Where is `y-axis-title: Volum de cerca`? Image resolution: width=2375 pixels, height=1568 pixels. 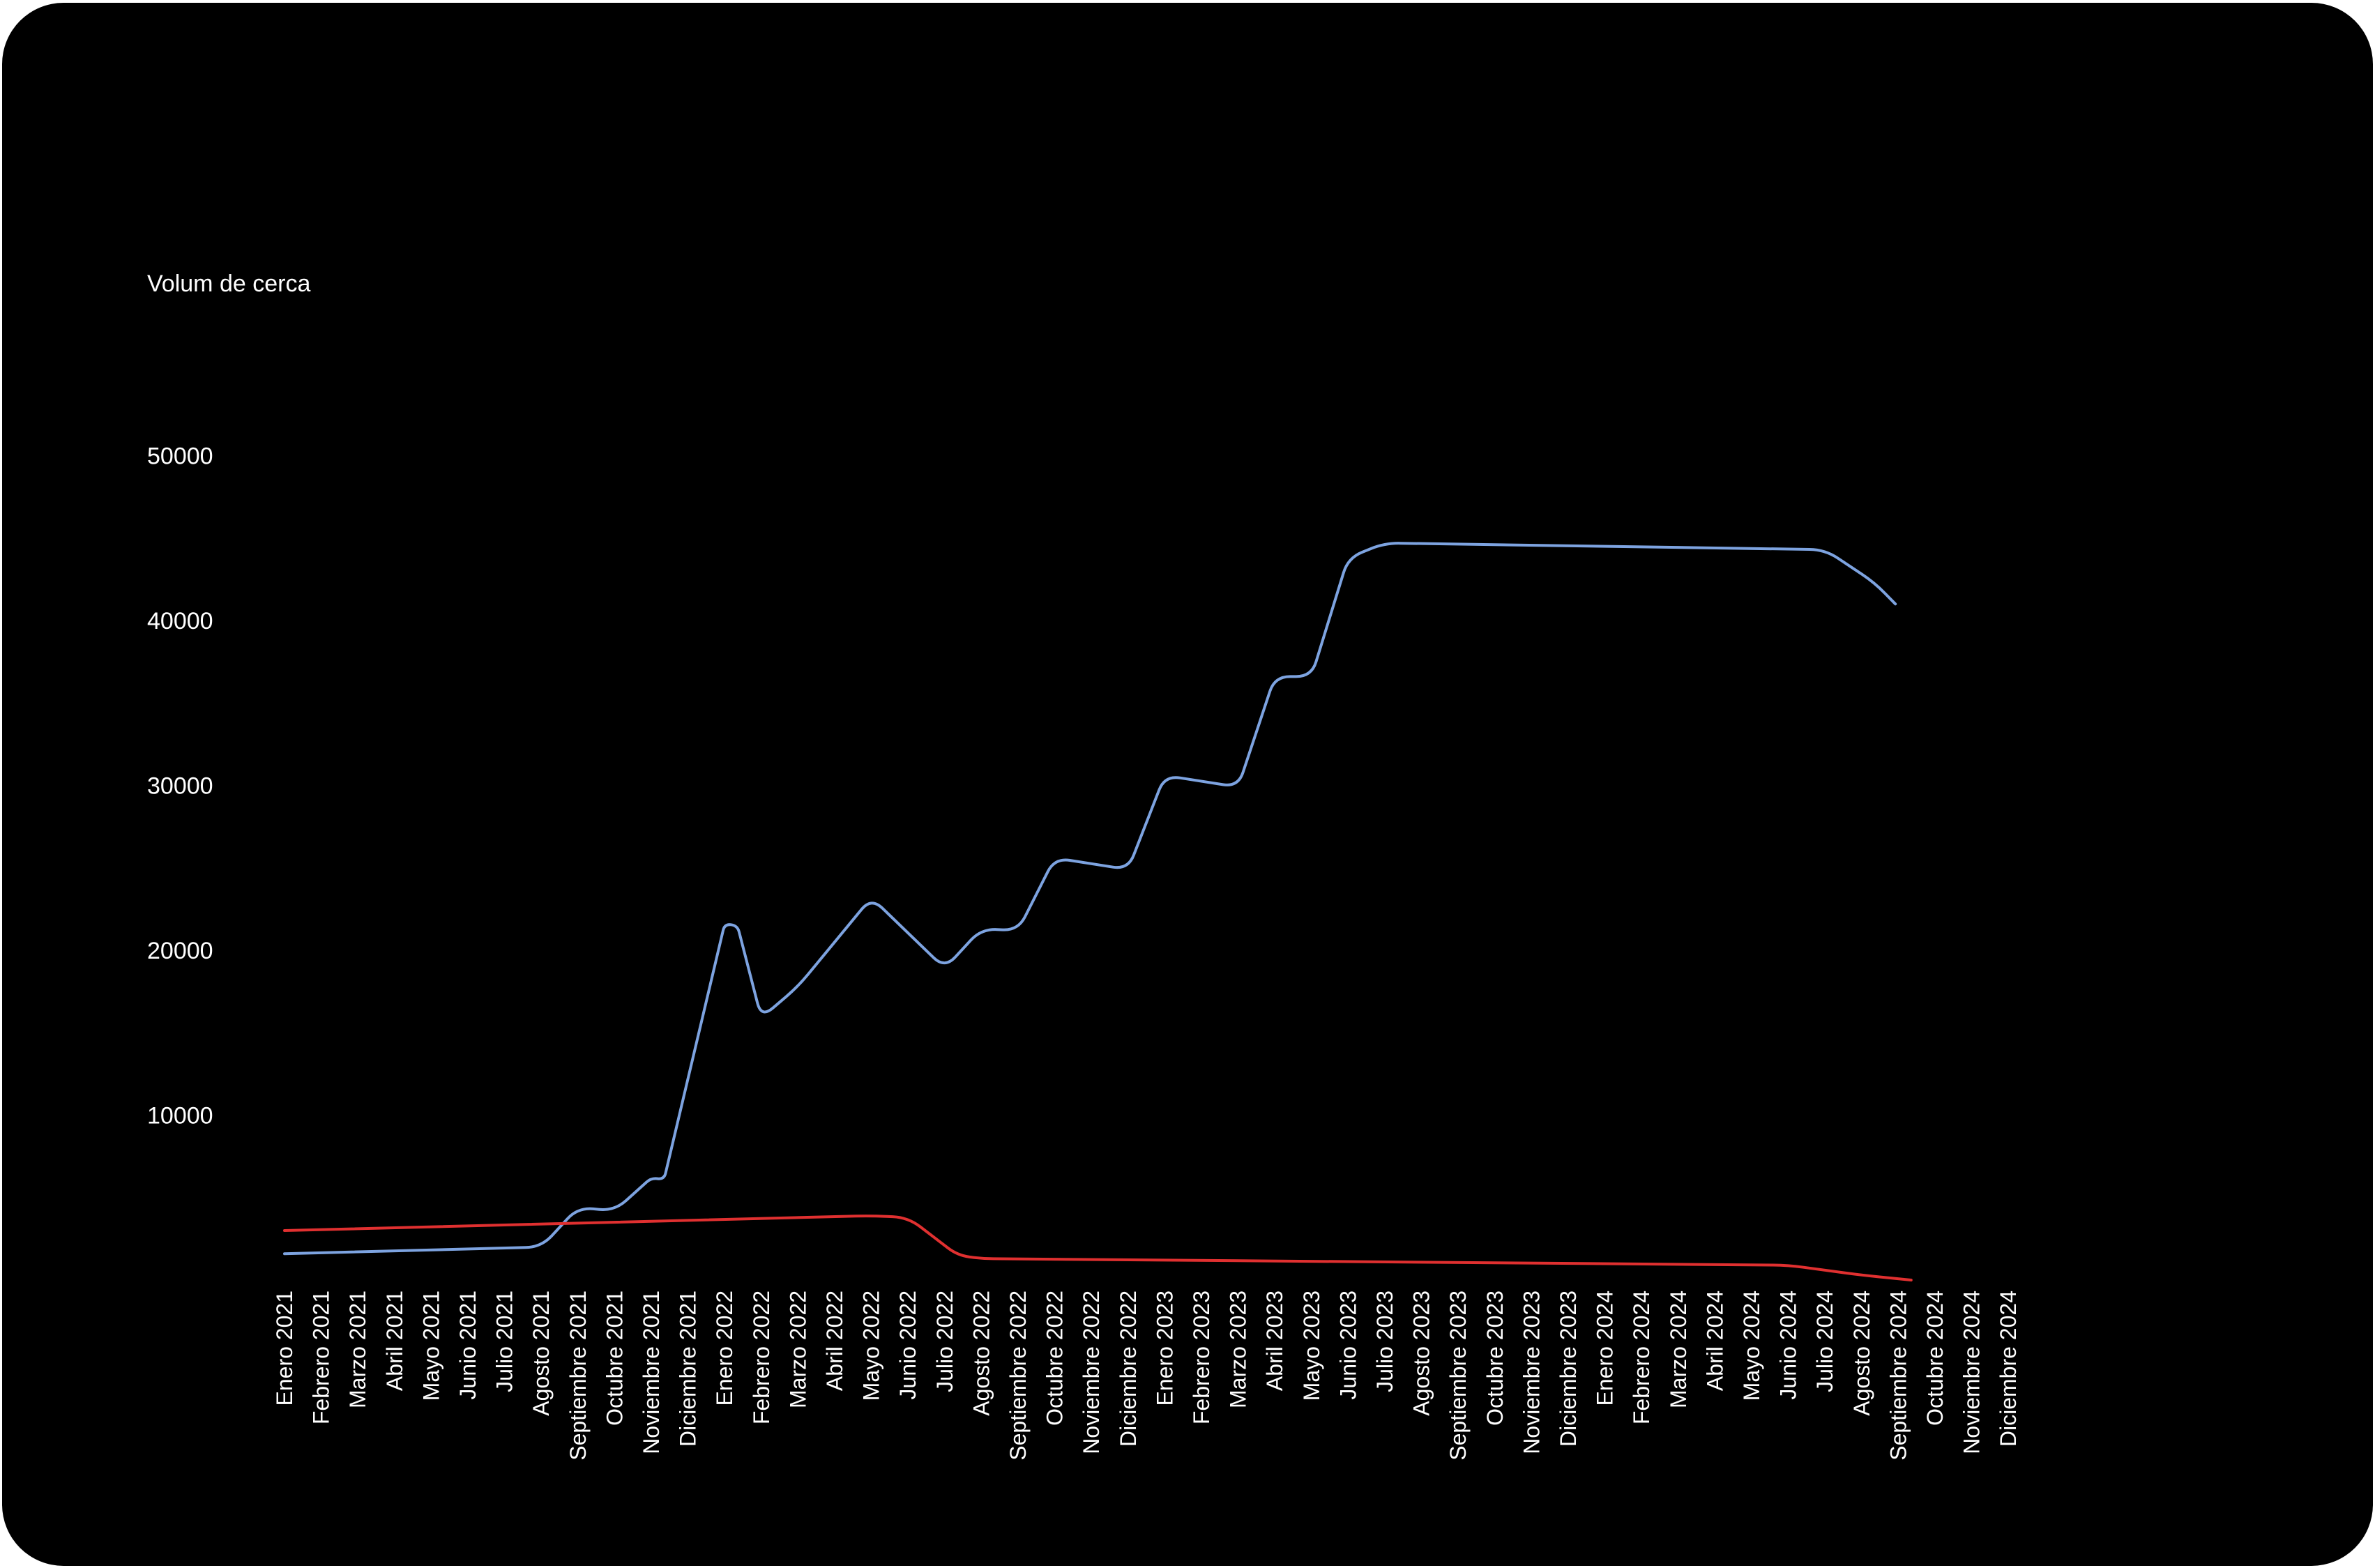
y-axis-title: Volum de cerca is located at coordinates (228, 284).